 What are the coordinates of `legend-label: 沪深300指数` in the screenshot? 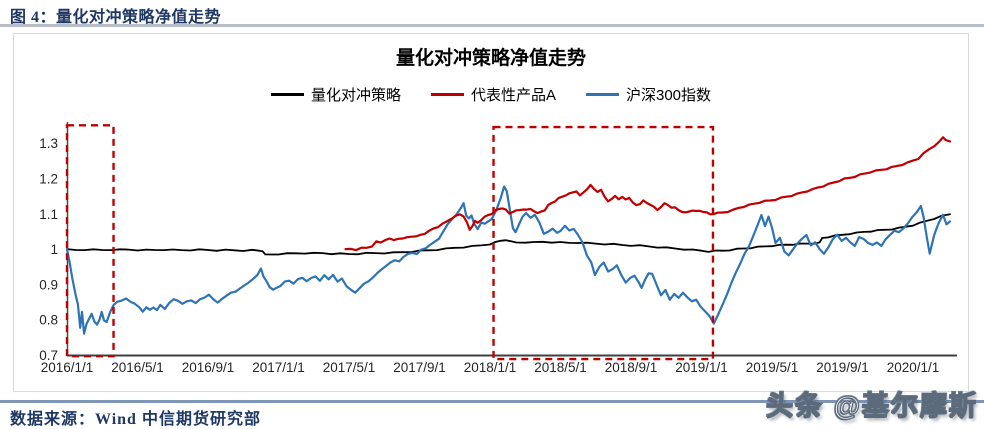 It's located at (669, 95).